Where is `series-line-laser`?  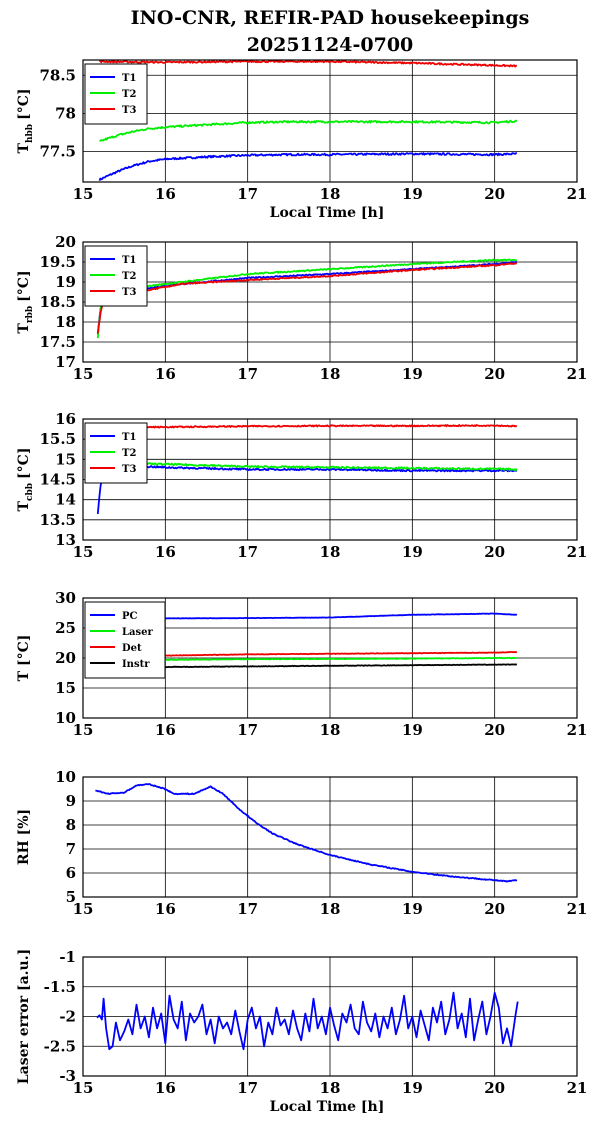
series-line-laser is located at coordinates (308, 659).